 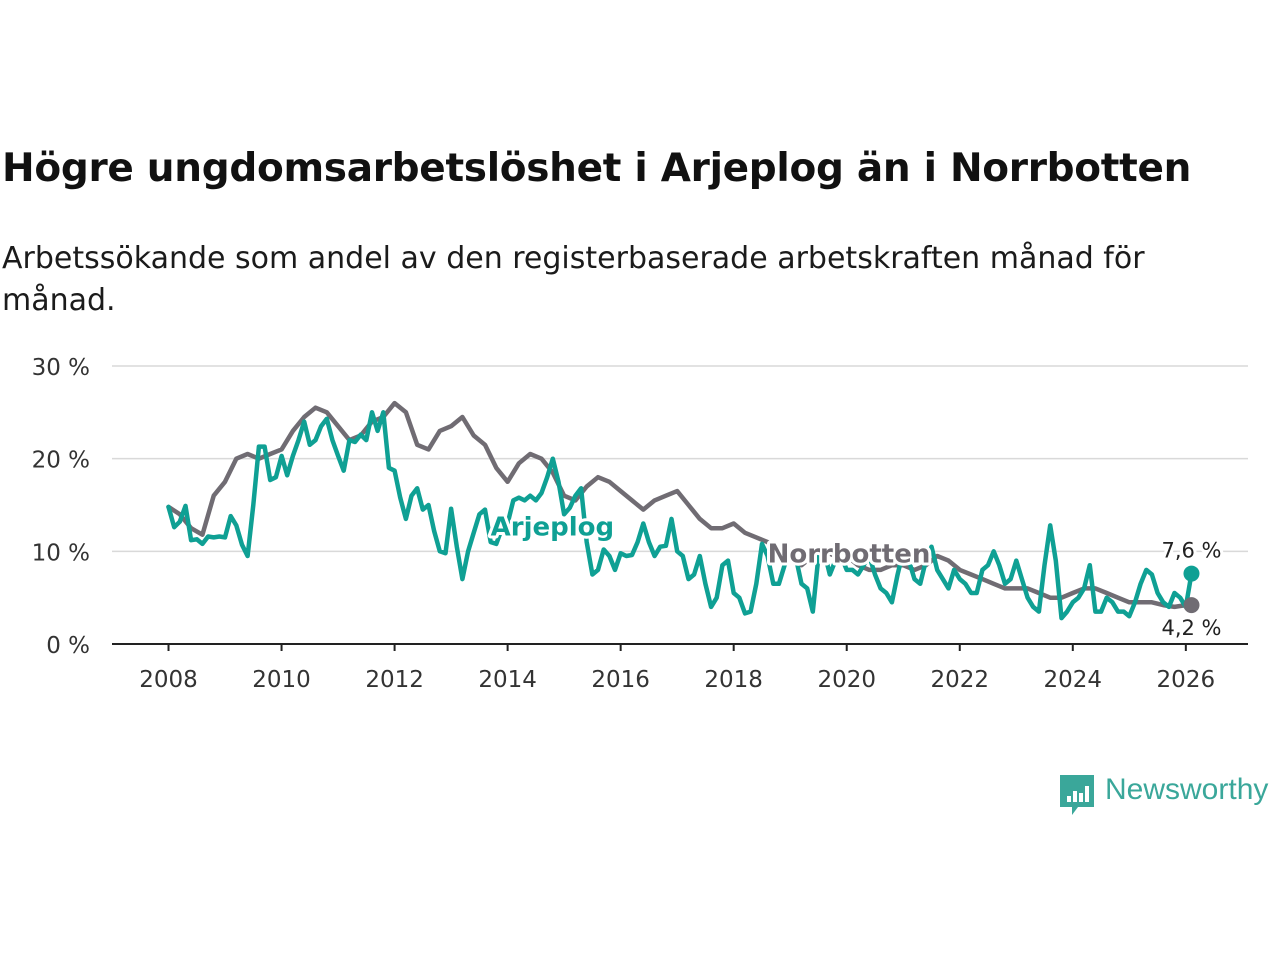 What do you see at coordinates (1187, 789) in the screenshot?
I see `newsworthy-logo-text: Newsworthy` at bounding box center [1187, 789].